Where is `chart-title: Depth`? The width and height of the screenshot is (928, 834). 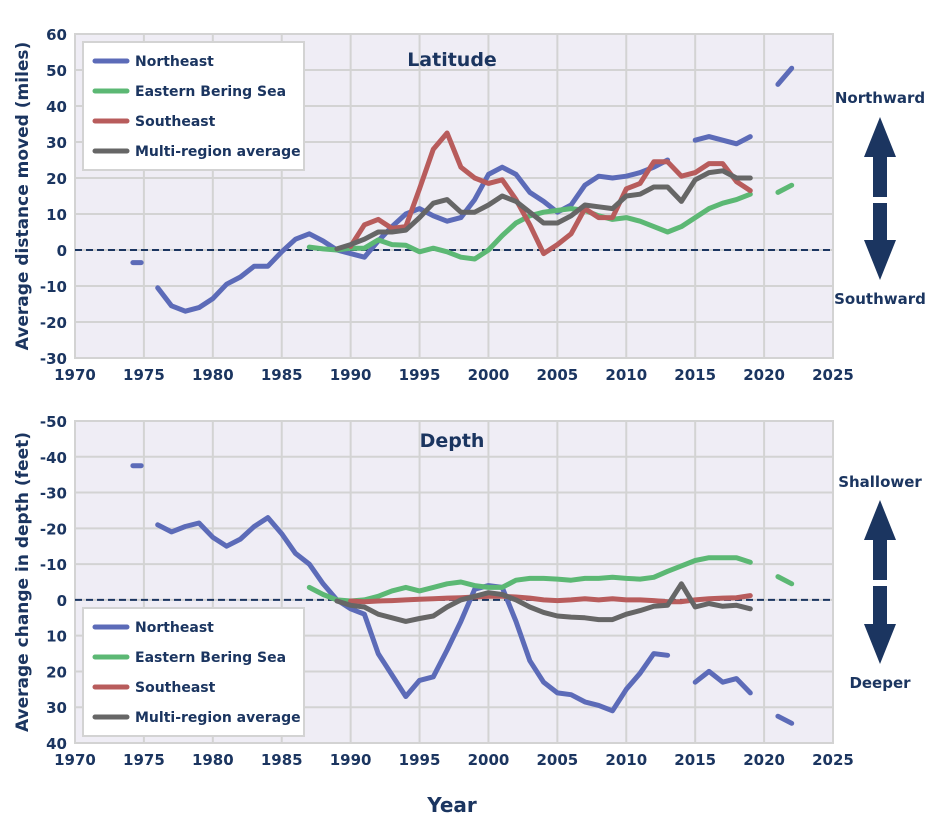
chart-title: Depth is located at coordinates (452, 441).